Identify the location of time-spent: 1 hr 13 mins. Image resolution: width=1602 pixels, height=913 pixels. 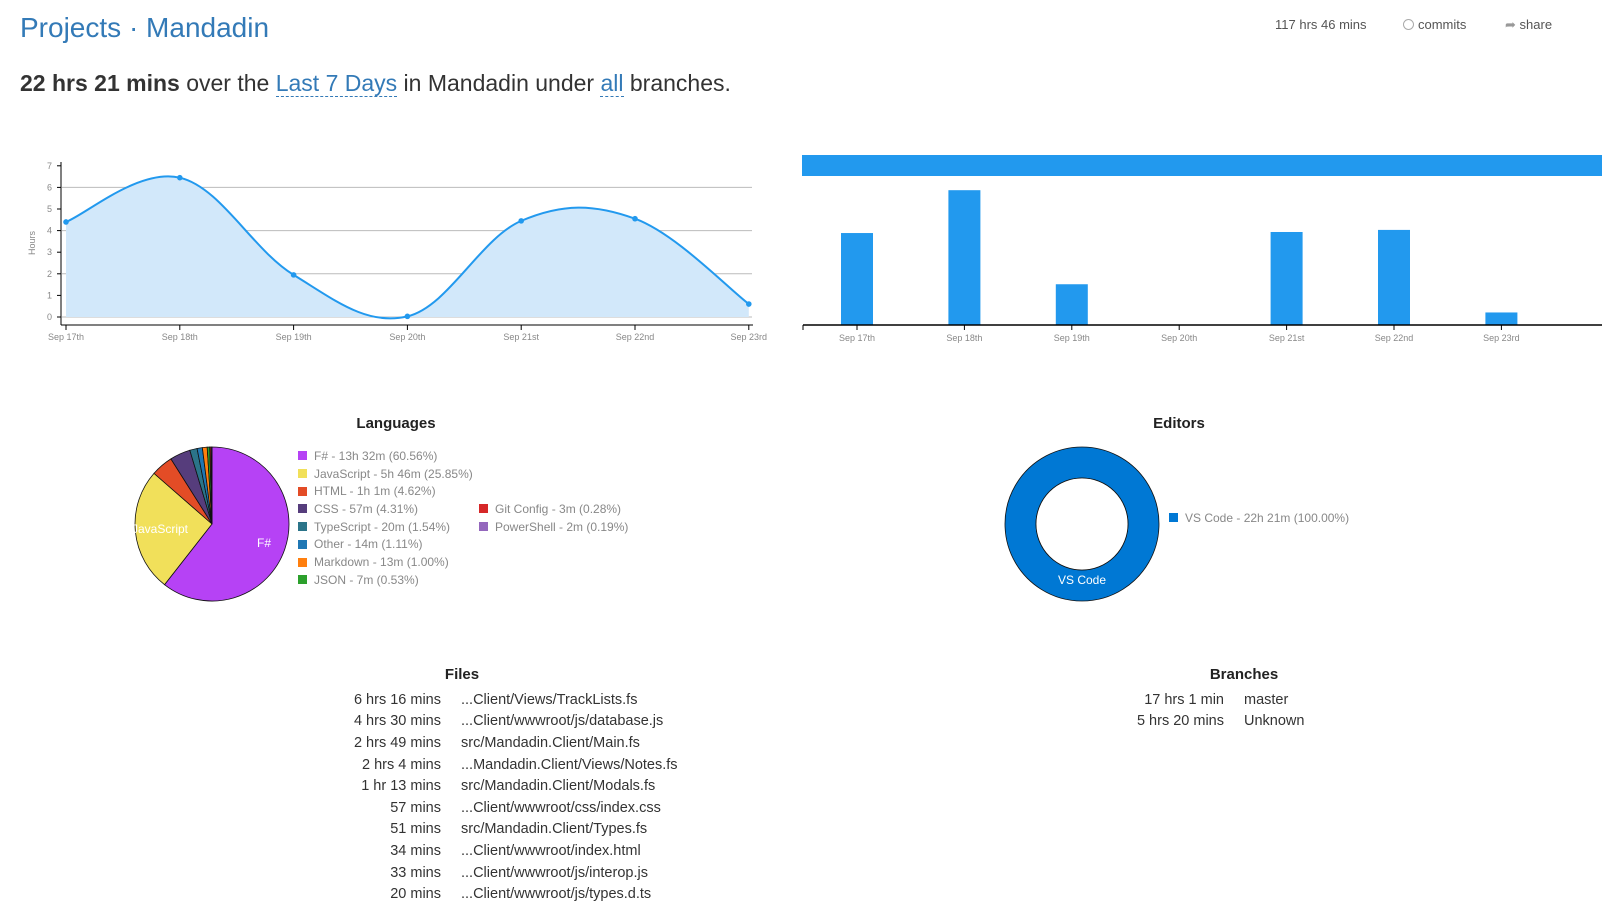
(401, 786).